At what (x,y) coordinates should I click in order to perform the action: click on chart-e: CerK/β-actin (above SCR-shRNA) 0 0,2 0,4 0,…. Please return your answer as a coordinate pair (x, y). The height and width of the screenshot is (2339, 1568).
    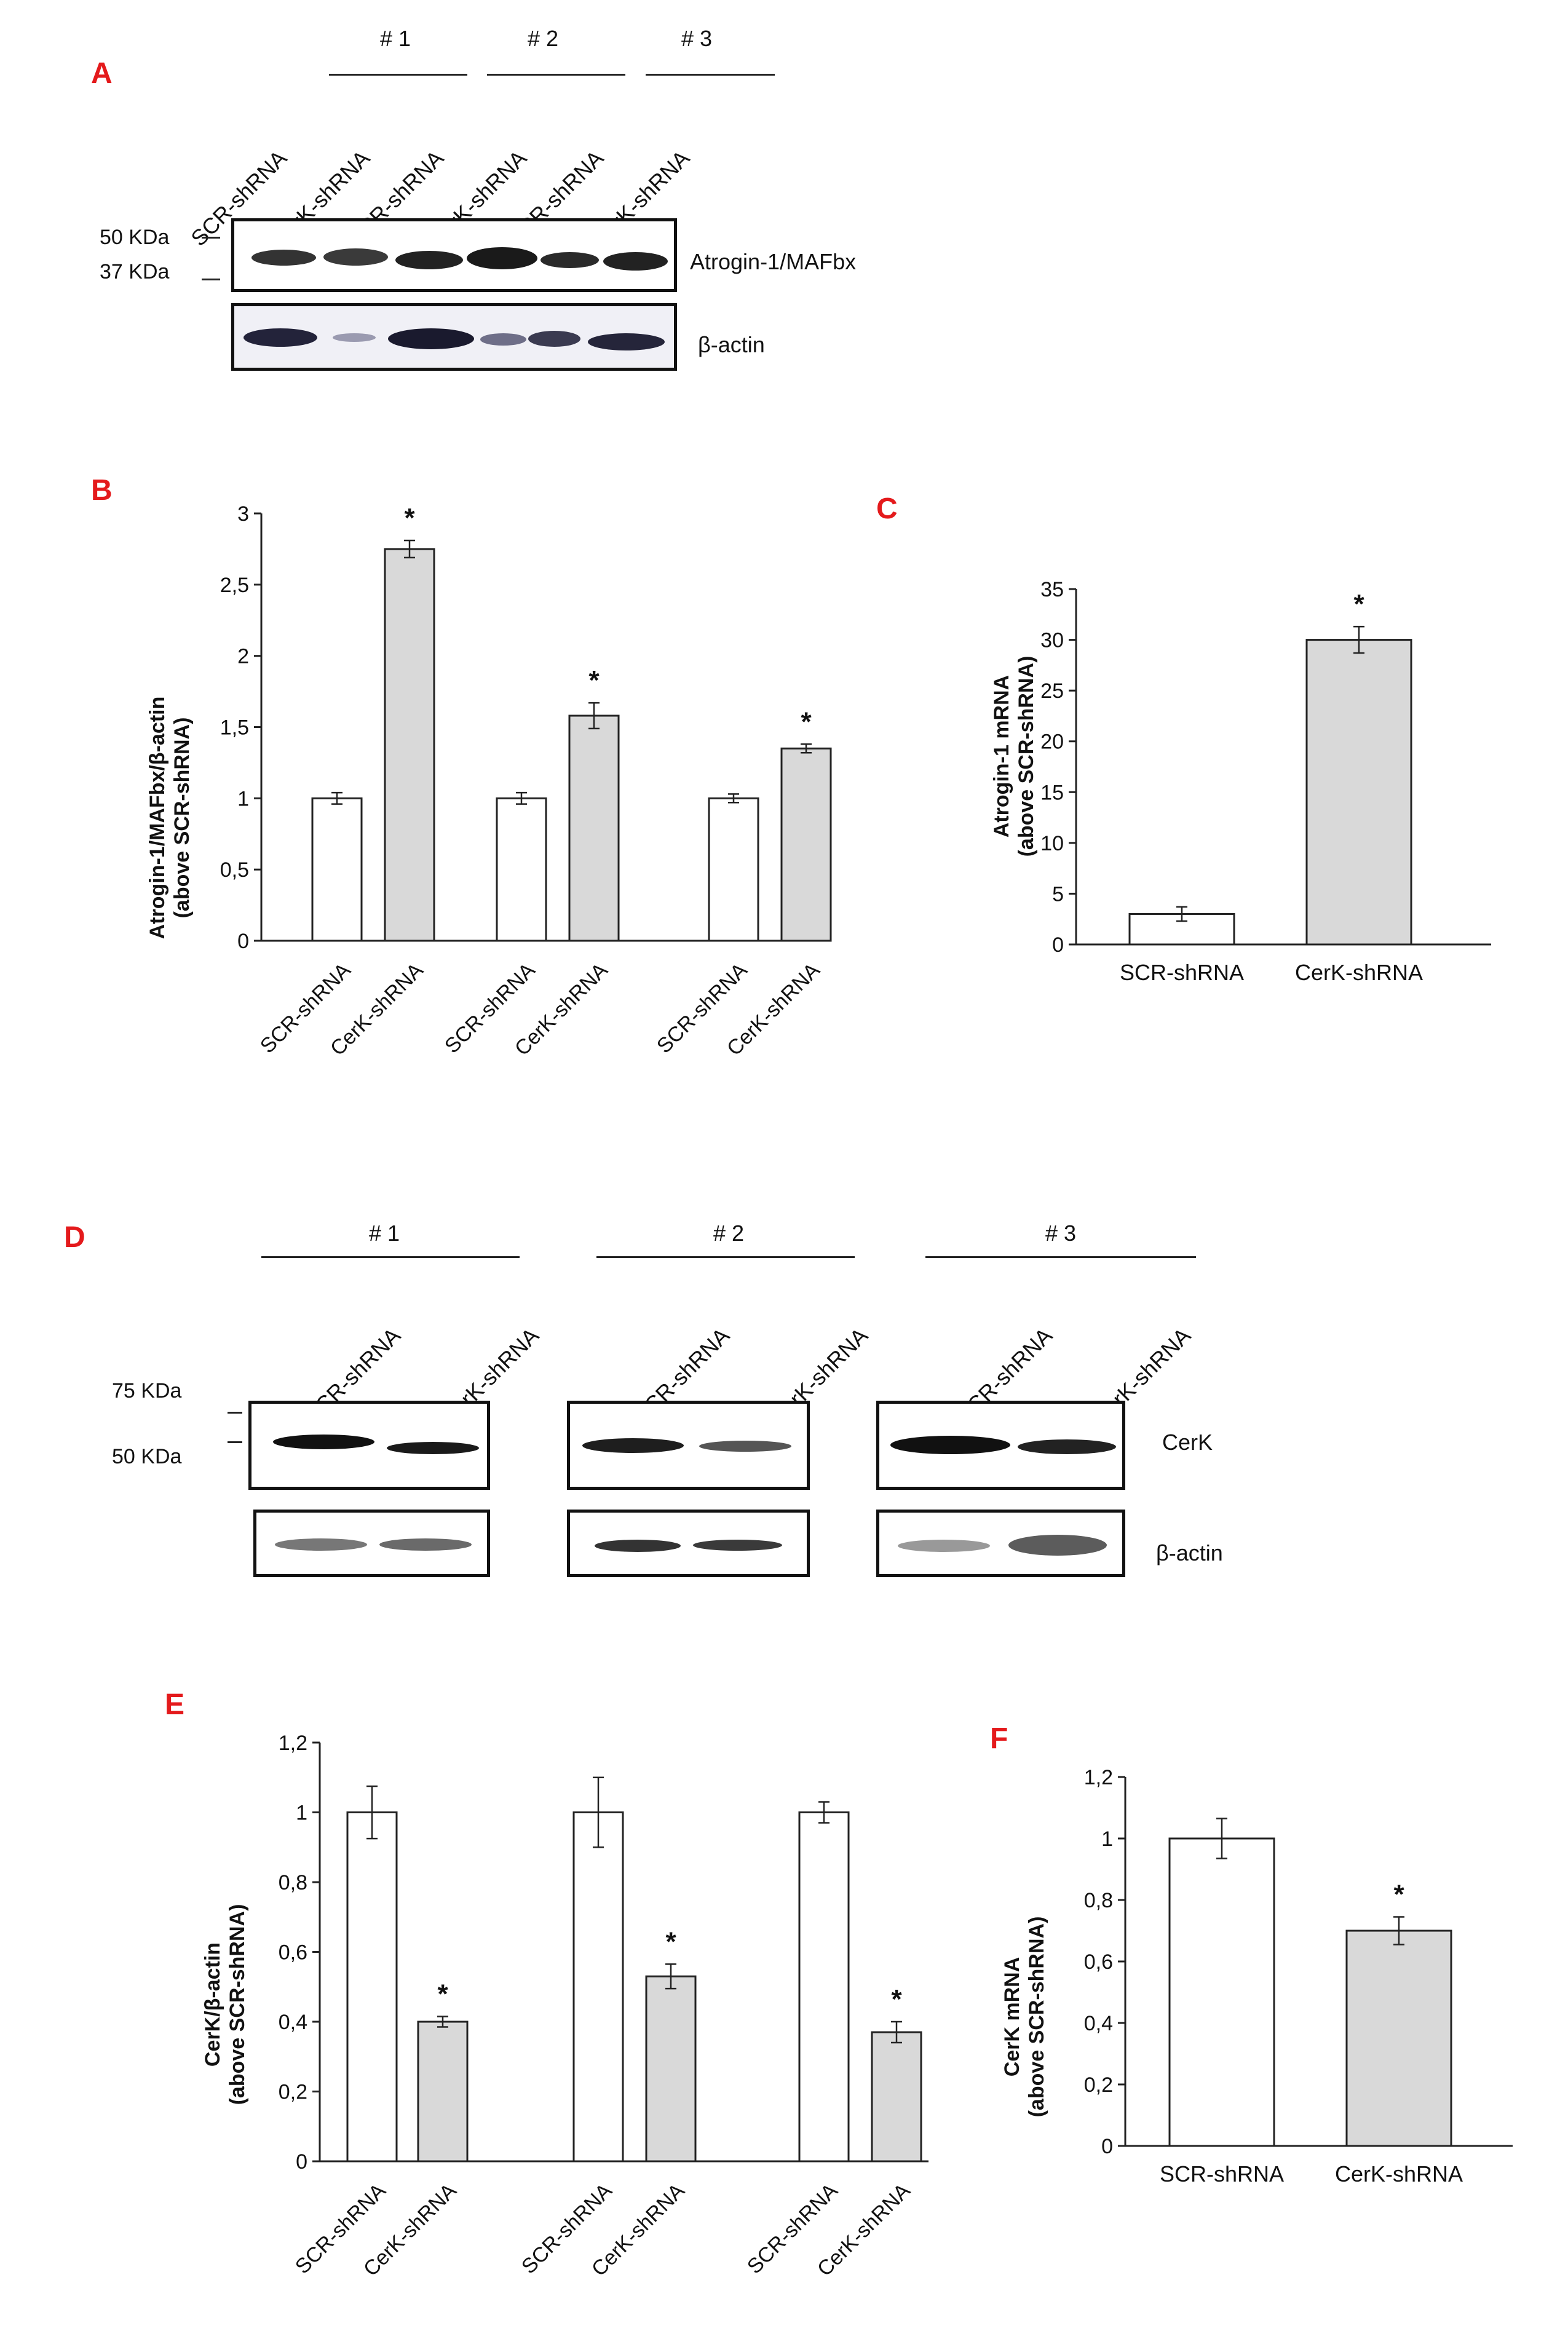
    Looking at the image, I should click on (565, 2006).